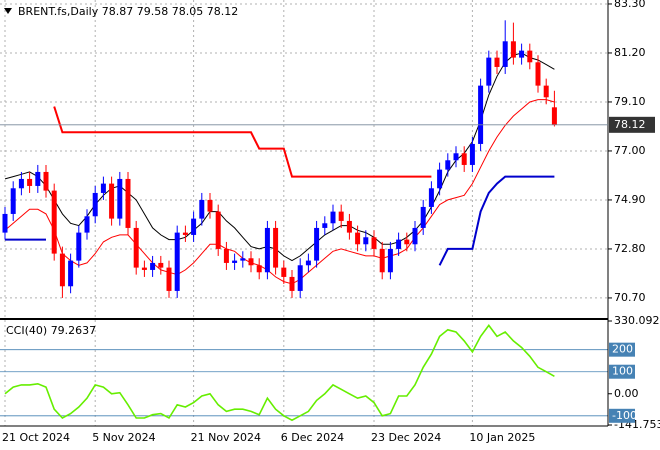  Describe the element at coordinates (630, 5) in the screenshot. I see `y-tick-label: 83.30` at that location.